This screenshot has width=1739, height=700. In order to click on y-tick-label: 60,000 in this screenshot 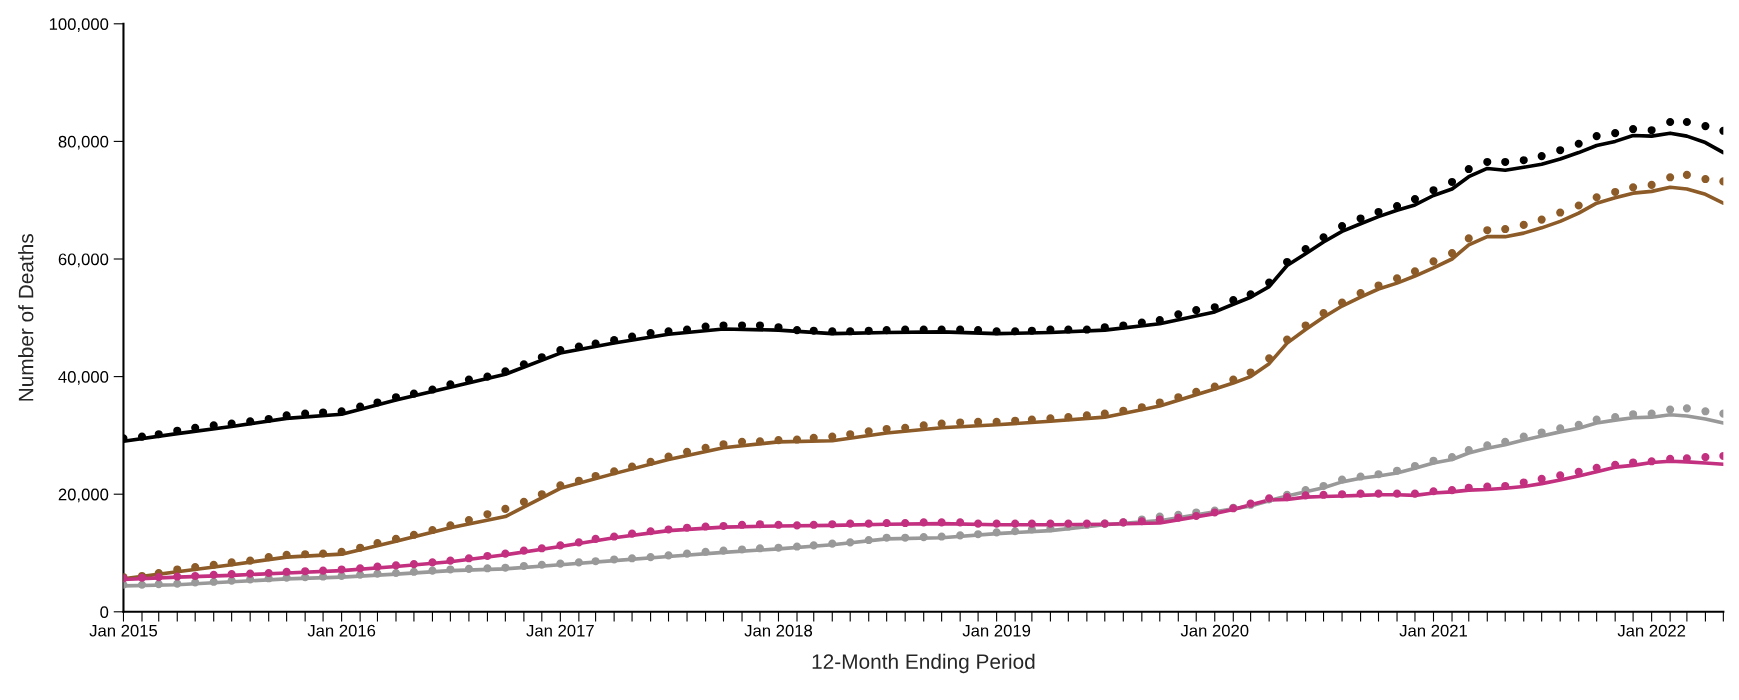, I will do `click(83, 260)`.